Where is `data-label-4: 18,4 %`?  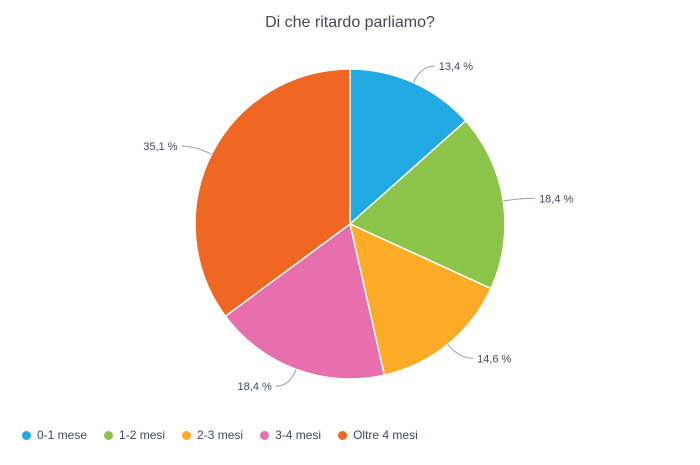 data-label-4: 18,4 % is located at coordinates (255, 387).